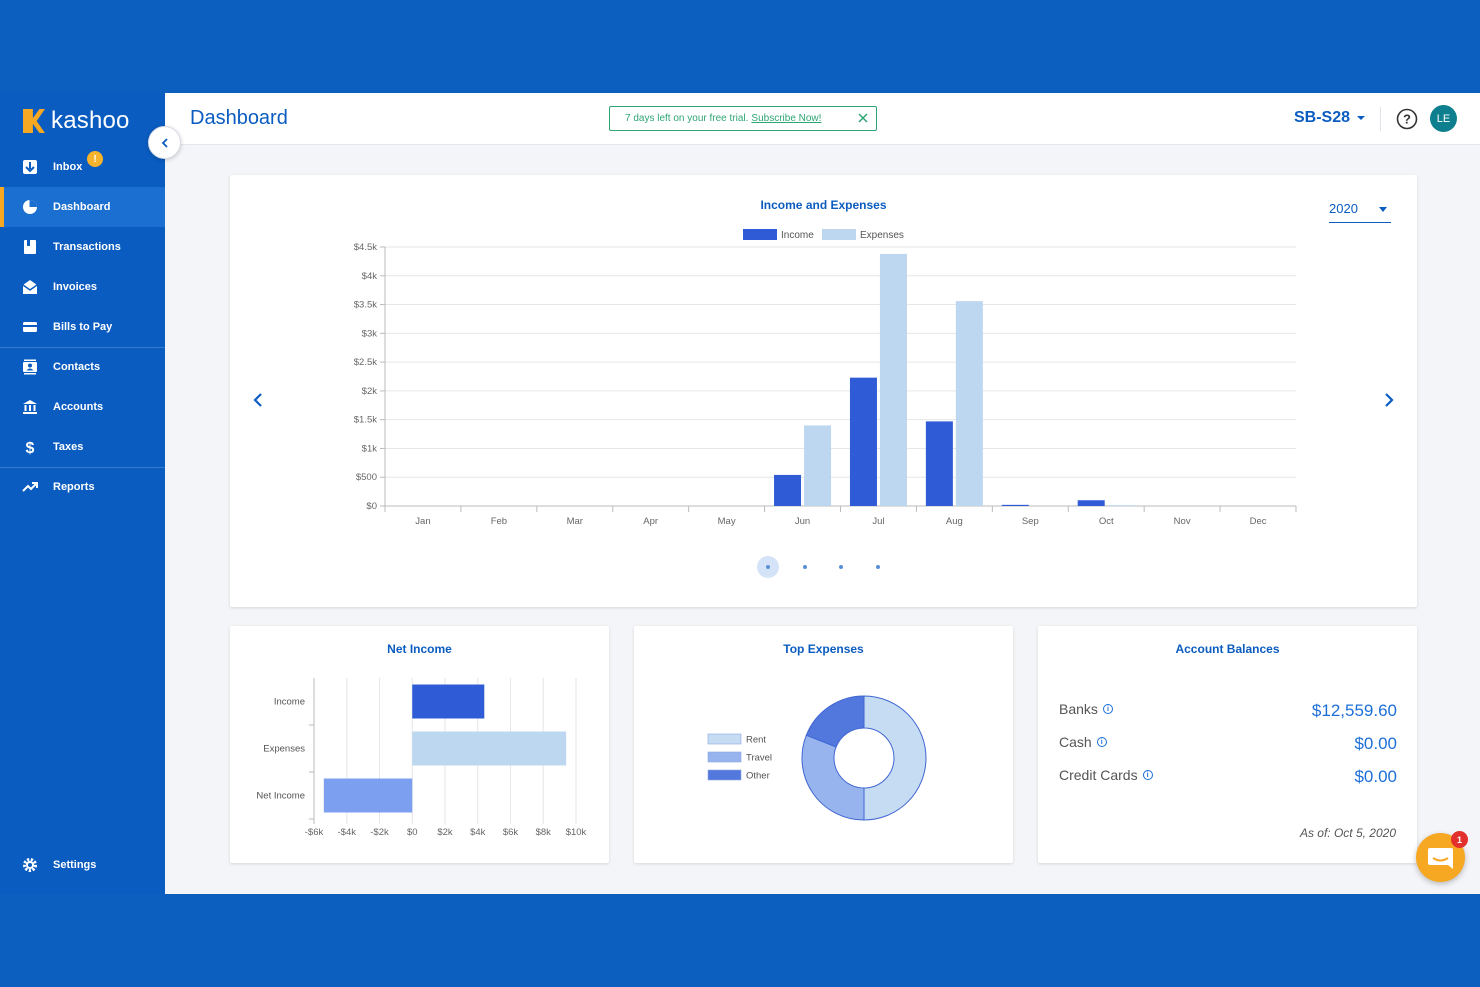  I want to click on company-selector: SB-S28, so click(1330, 118).